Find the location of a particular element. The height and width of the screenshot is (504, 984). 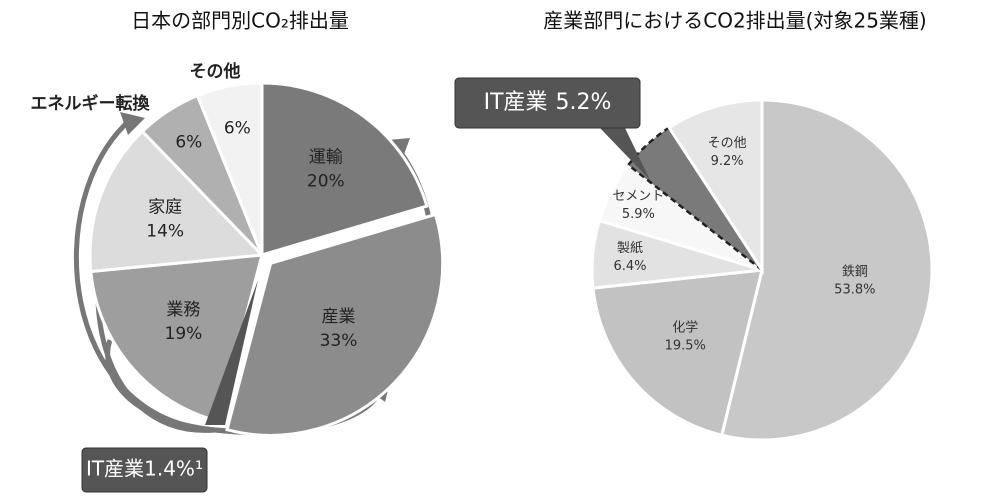

callout-value: 5.2% is located at coordinates (584, 102).